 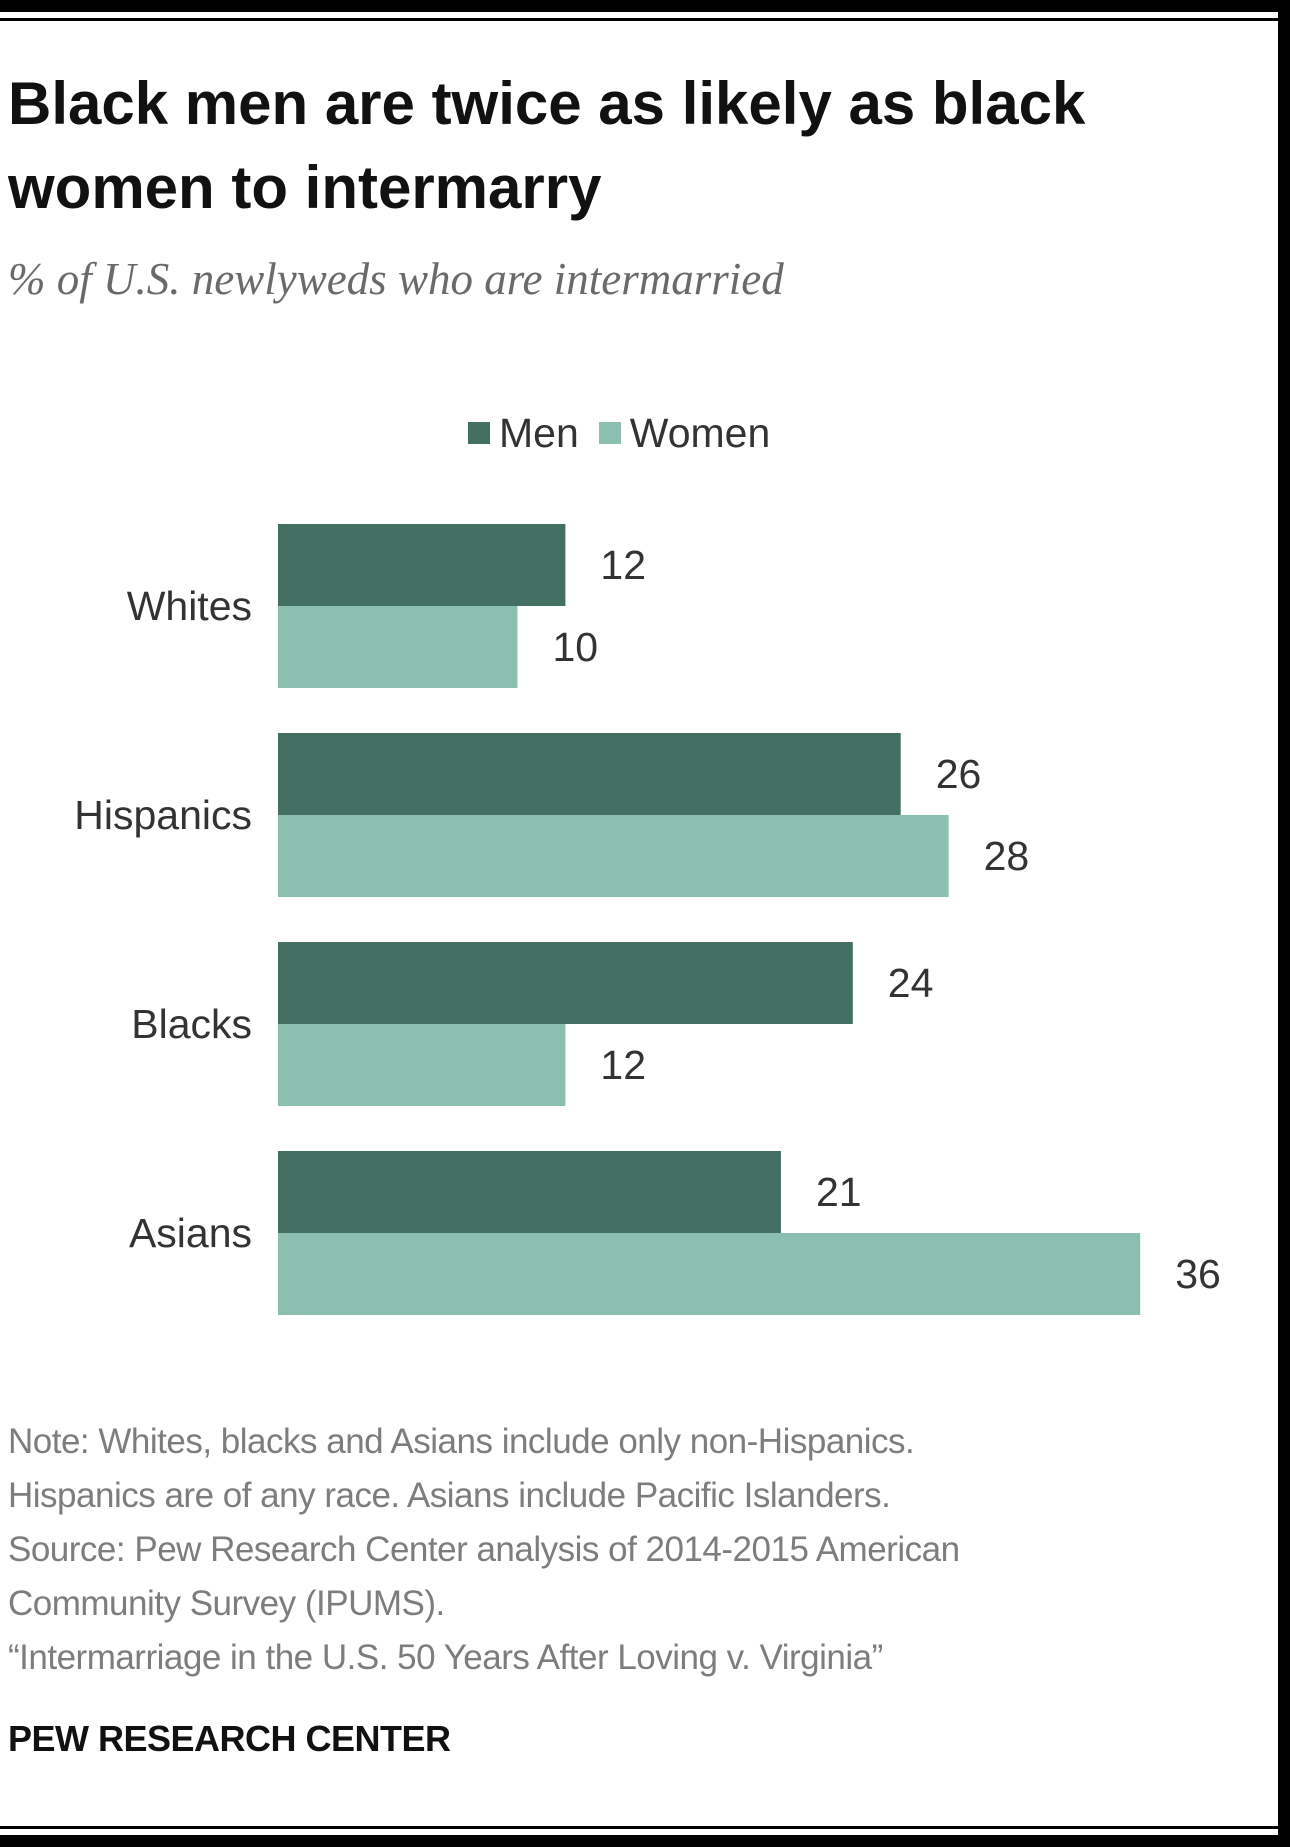 What do you see at coordinates (645, 6) in the screenshot?
I see `top-border` at bounding box center [645, 6].